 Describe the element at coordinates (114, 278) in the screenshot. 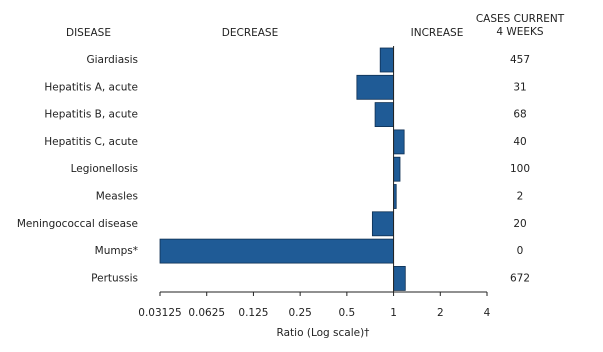

I see `category-label: Pertussis` at that location.